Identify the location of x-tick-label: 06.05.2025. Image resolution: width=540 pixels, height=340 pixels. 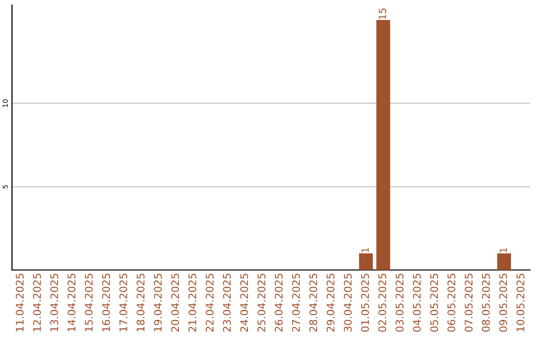
(451, 303).